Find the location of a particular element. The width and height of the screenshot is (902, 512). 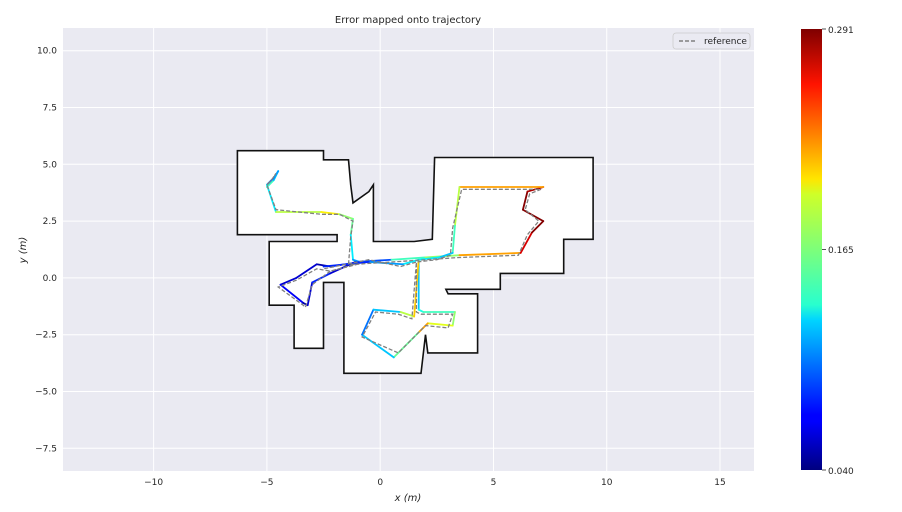

colorbar-label-max: 0.291 is located at coordinates (841, 31).